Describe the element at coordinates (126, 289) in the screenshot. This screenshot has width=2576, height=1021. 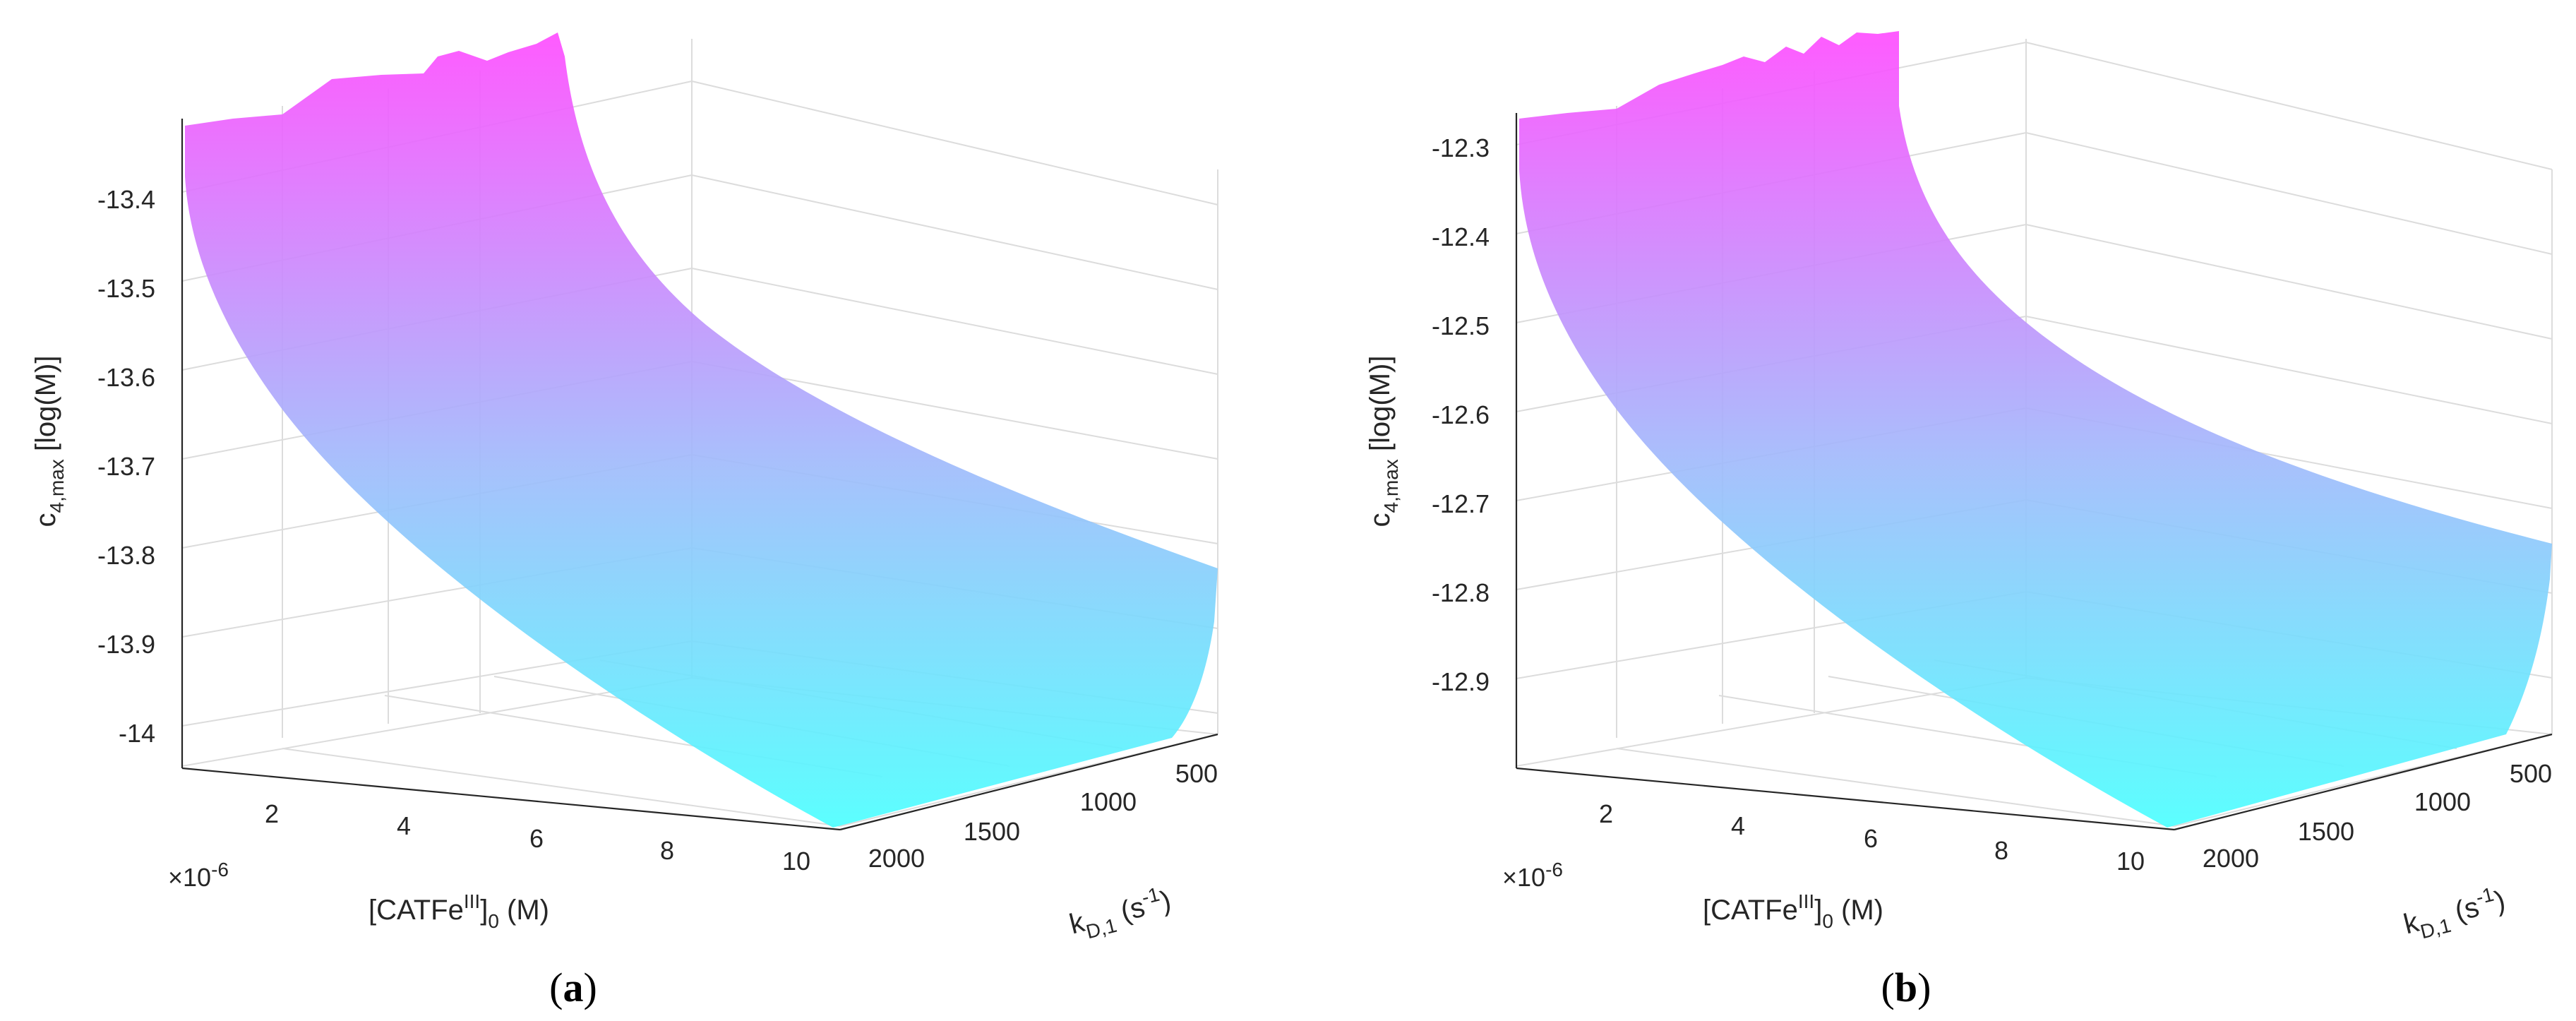
I see `panel-a-z-tick-2: -13.5` at that location.